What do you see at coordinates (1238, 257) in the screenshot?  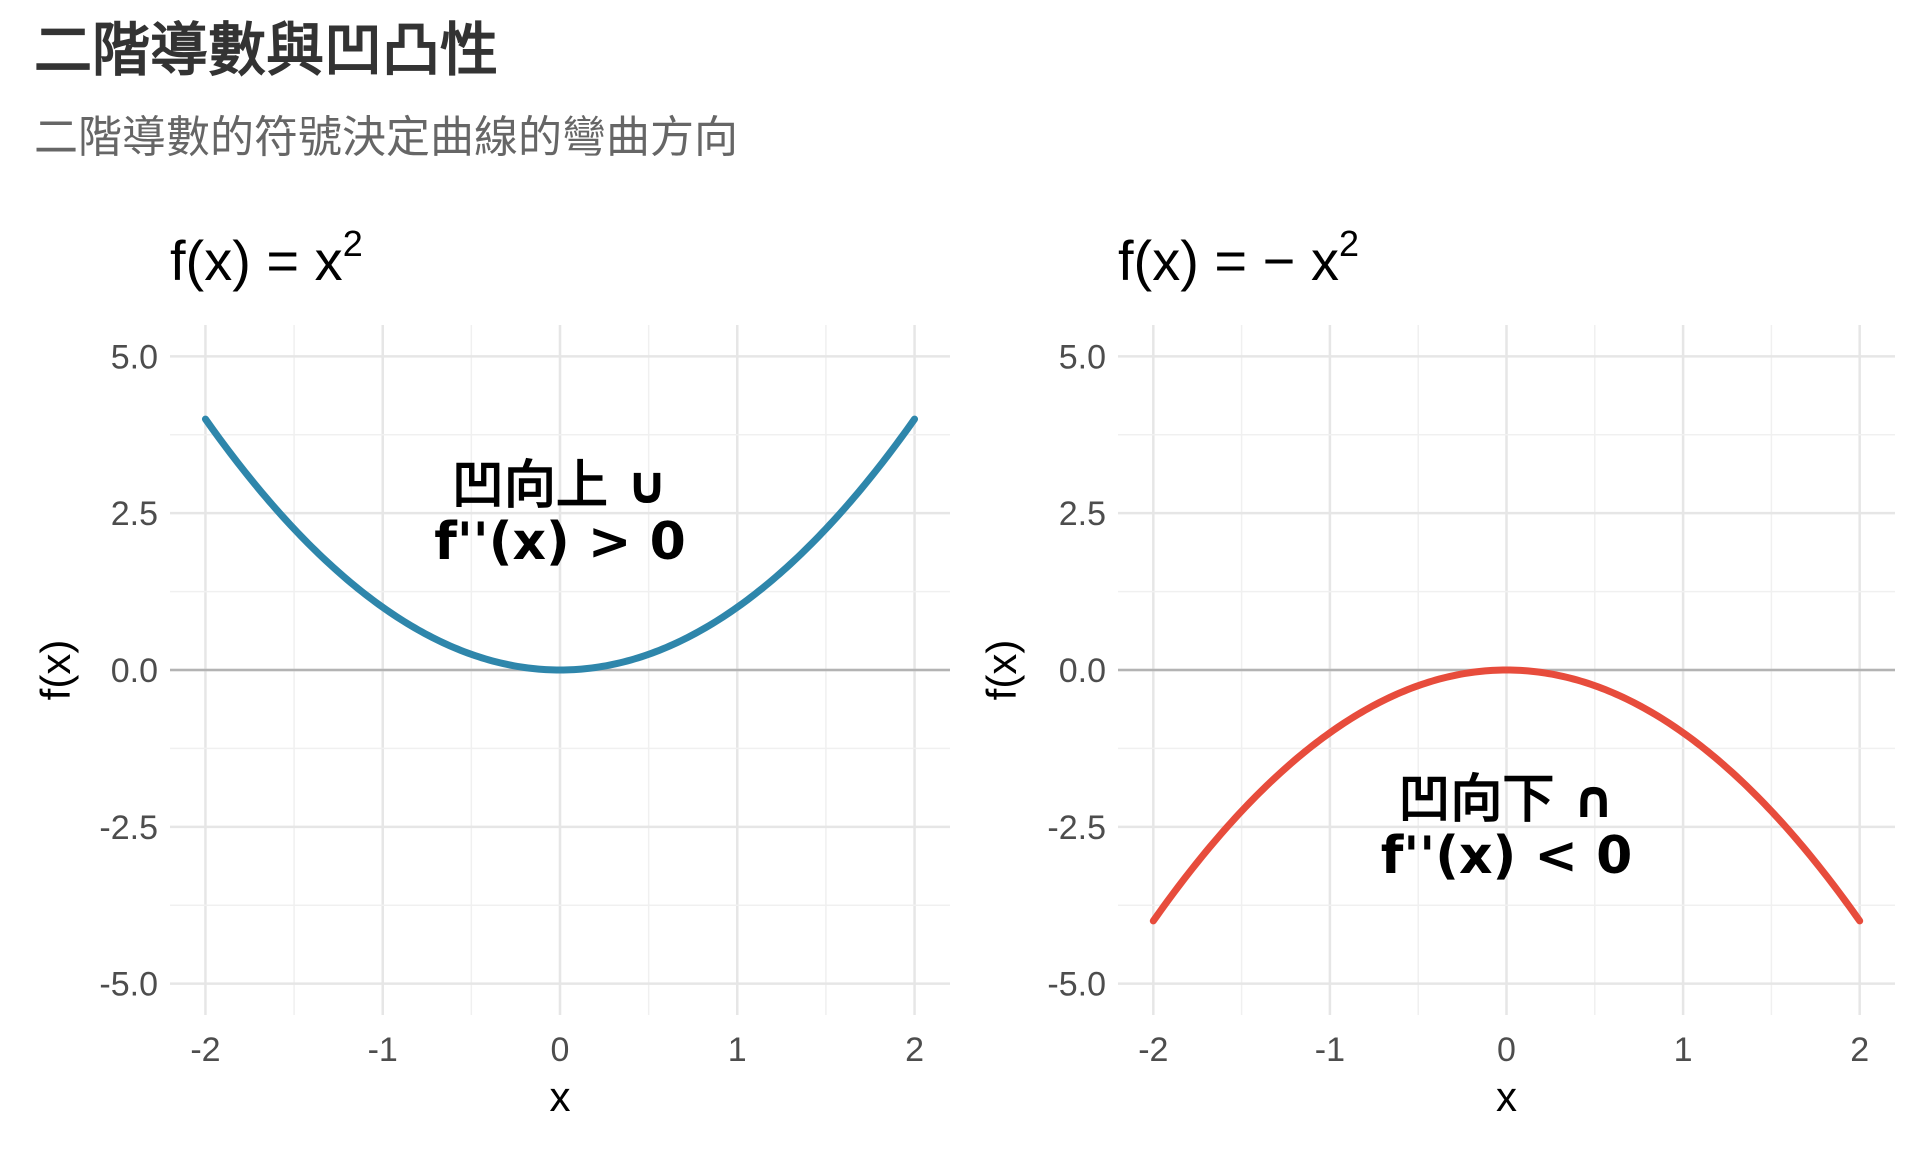 I see `panel-title: f(x) = − x2` at bounding box center [1238, 257].